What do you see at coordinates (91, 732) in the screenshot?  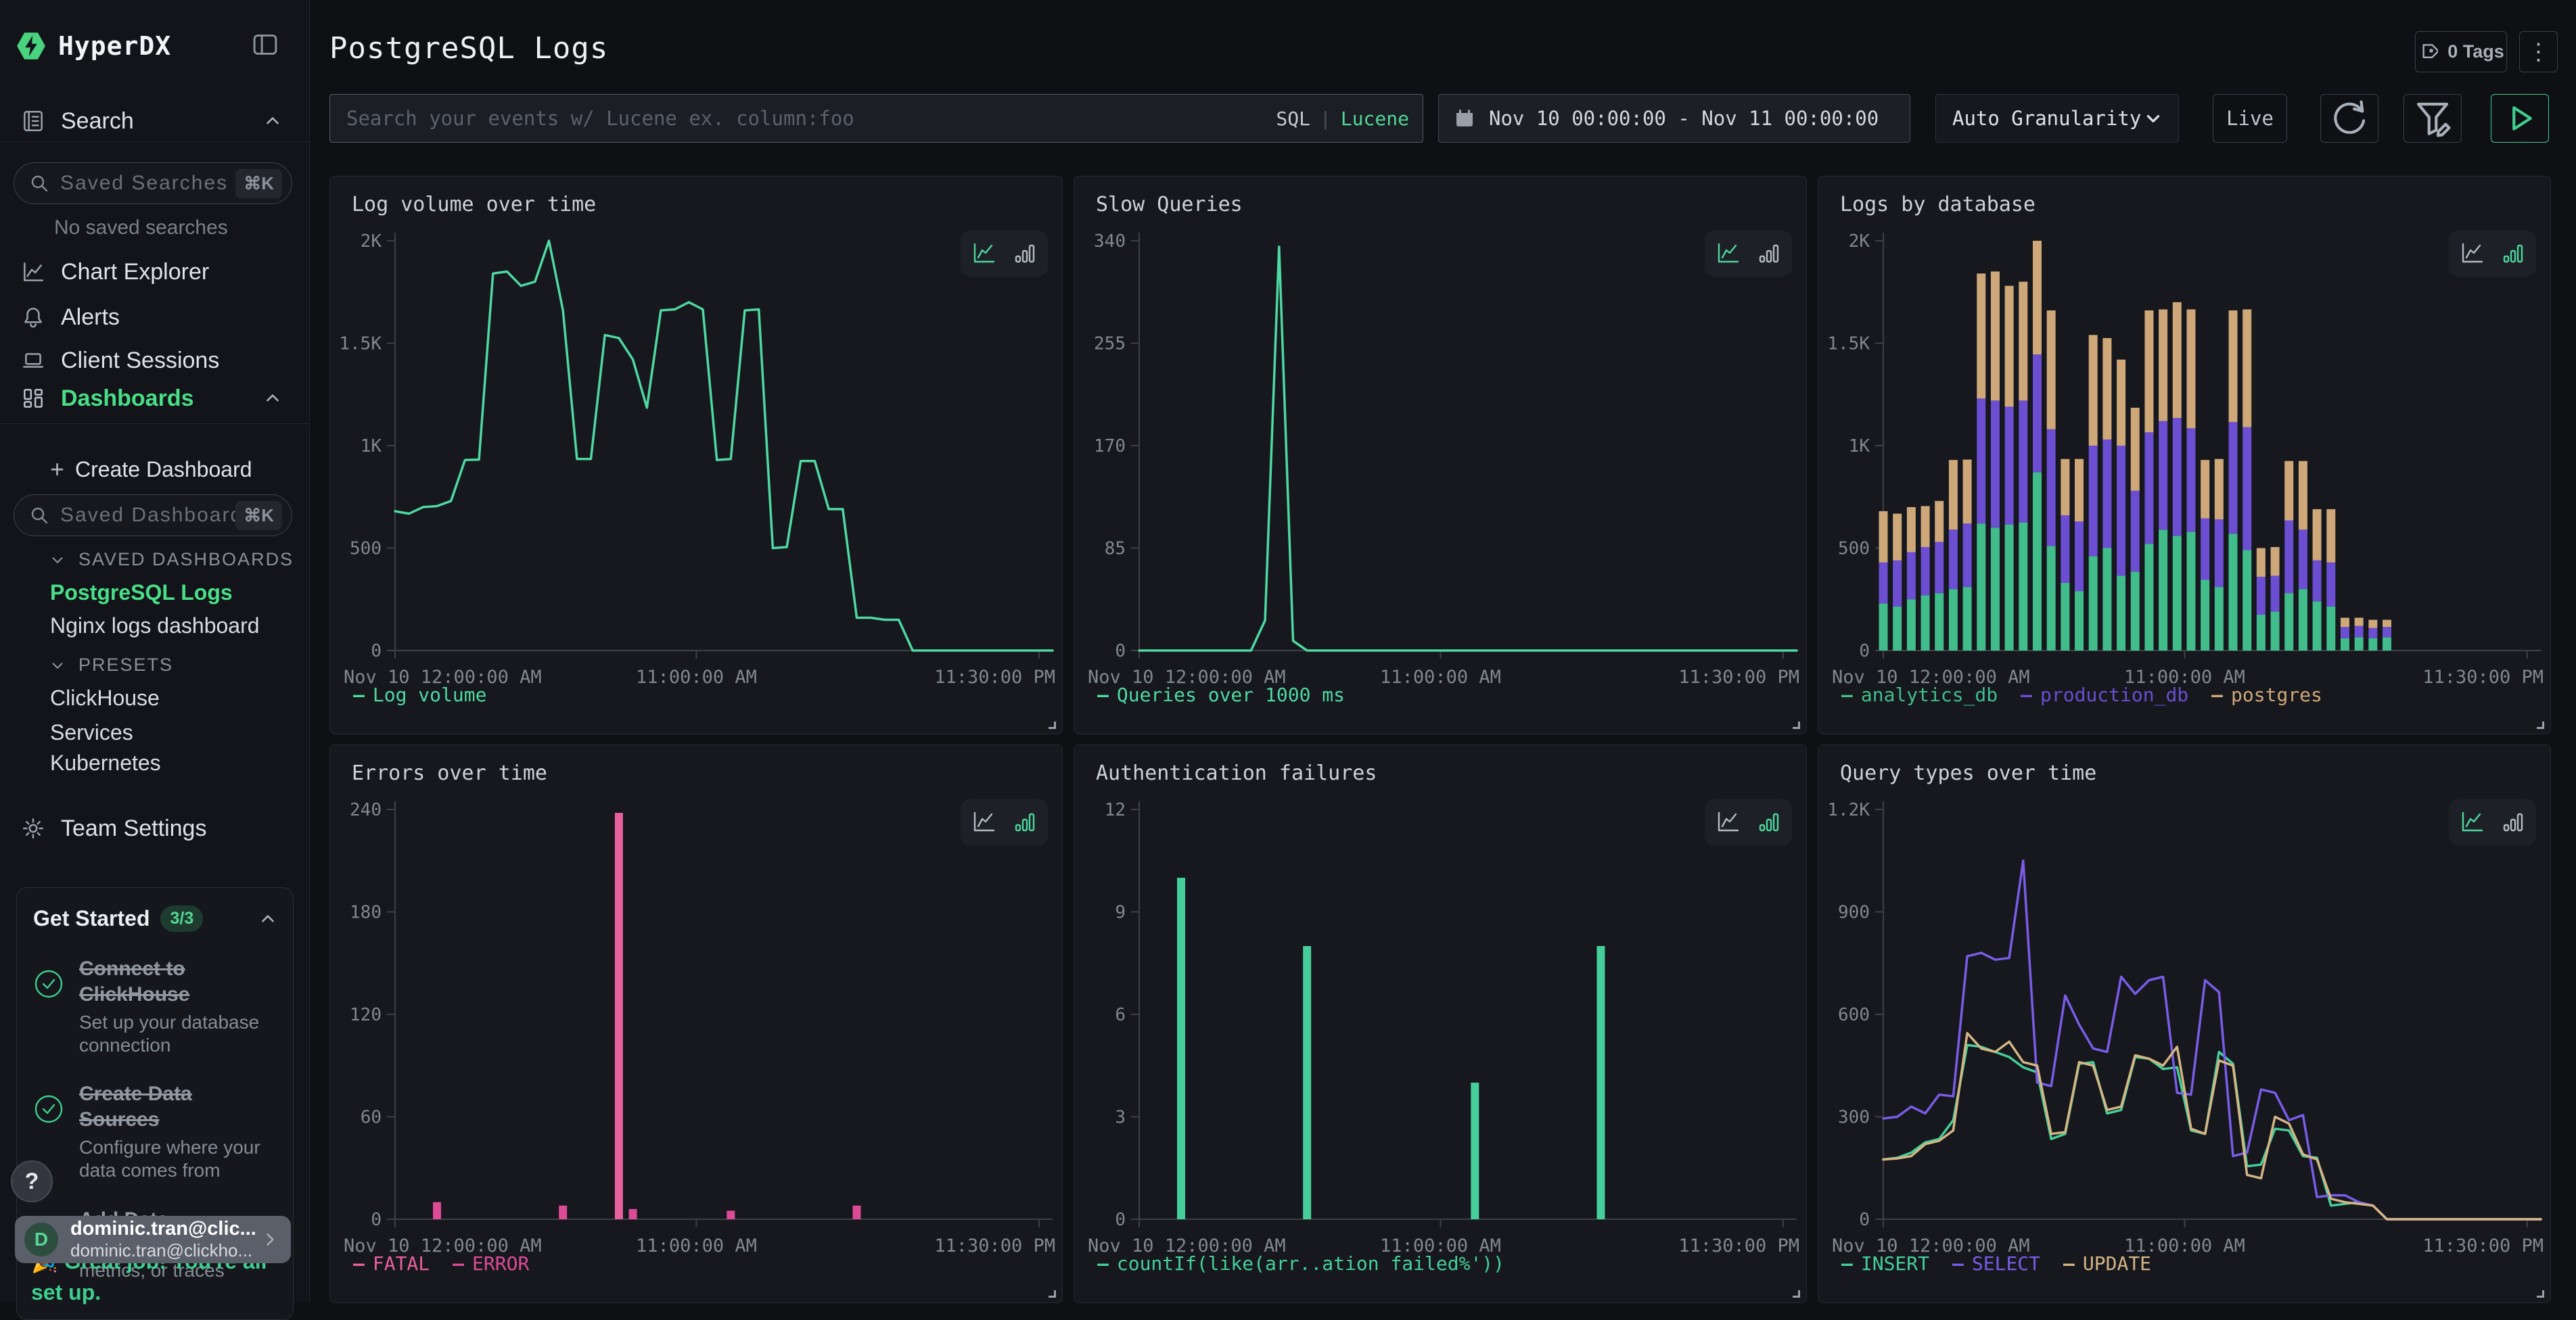 I see `preset-item-services: Services` at bounding box center [91, 732].